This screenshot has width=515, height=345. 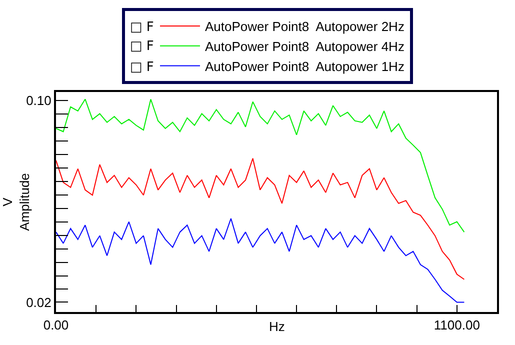 What do you see at coordinates (304, 26) in the screenshot?
I see `legend-label: AutoPower Point8 Autopower 2Hz` at bounding box center [304, 26].